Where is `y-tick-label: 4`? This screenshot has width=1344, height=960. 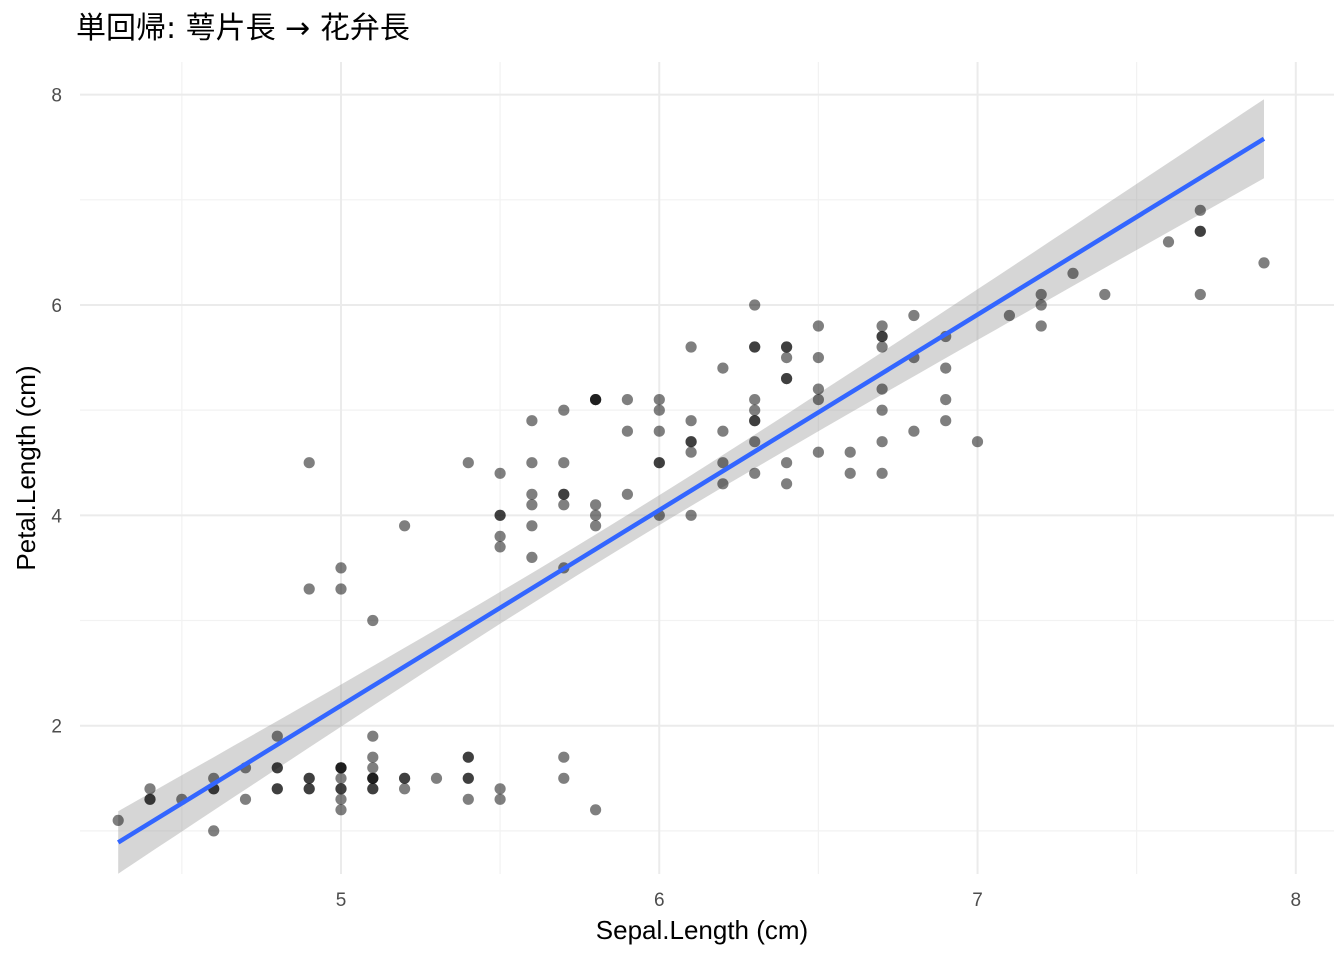
y-tick-label: 4 is located at coordinates (56, 516).